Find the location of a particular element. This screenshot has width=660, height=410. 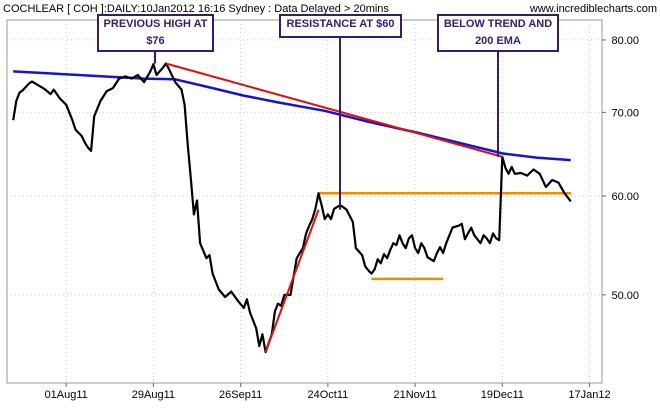

y-tick-label: 80.00 is located at coordinates (625, 41).